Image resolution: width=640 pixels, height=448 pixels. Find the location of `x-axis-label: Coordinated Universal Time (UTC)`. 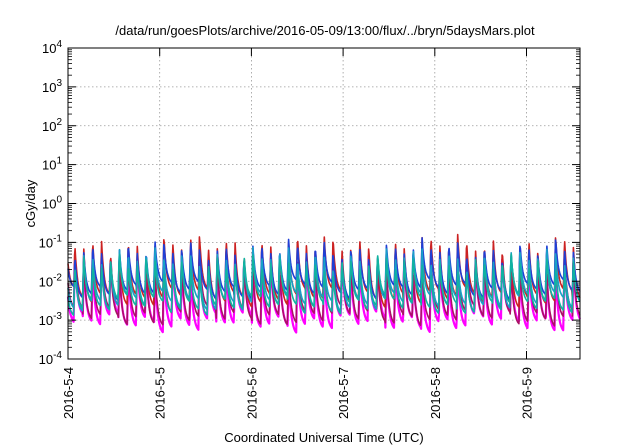

x-axis-label: Coordinated Universal Time (UTC) is located at coordinates (323, 437).